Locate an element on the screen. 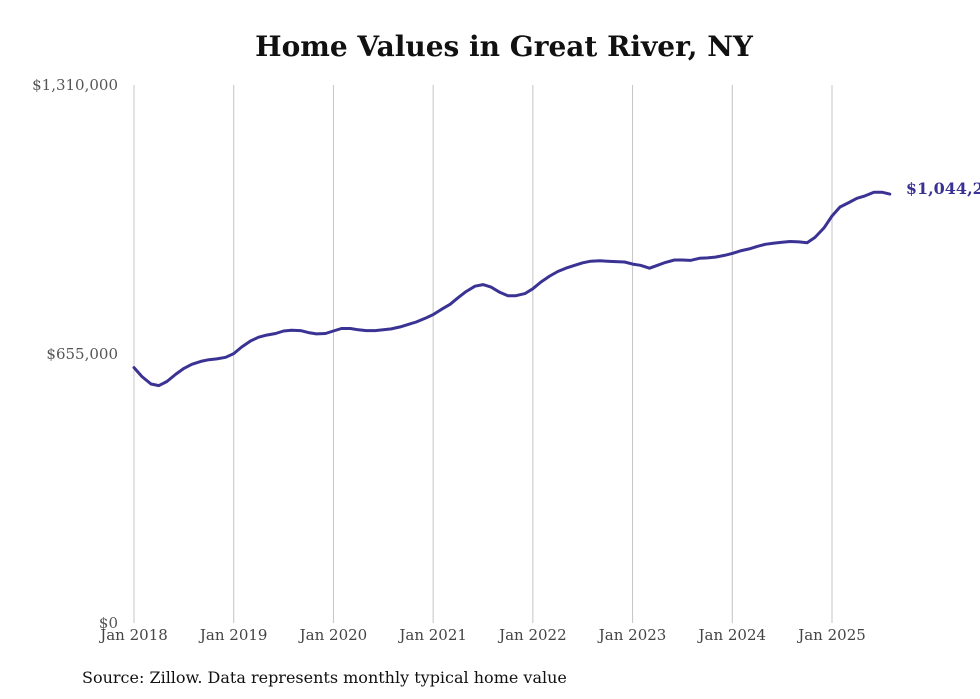 The width and height of the screenshot is (980, 699). x-tick-label: Jan 2022 is located at coordinates (532, 635).